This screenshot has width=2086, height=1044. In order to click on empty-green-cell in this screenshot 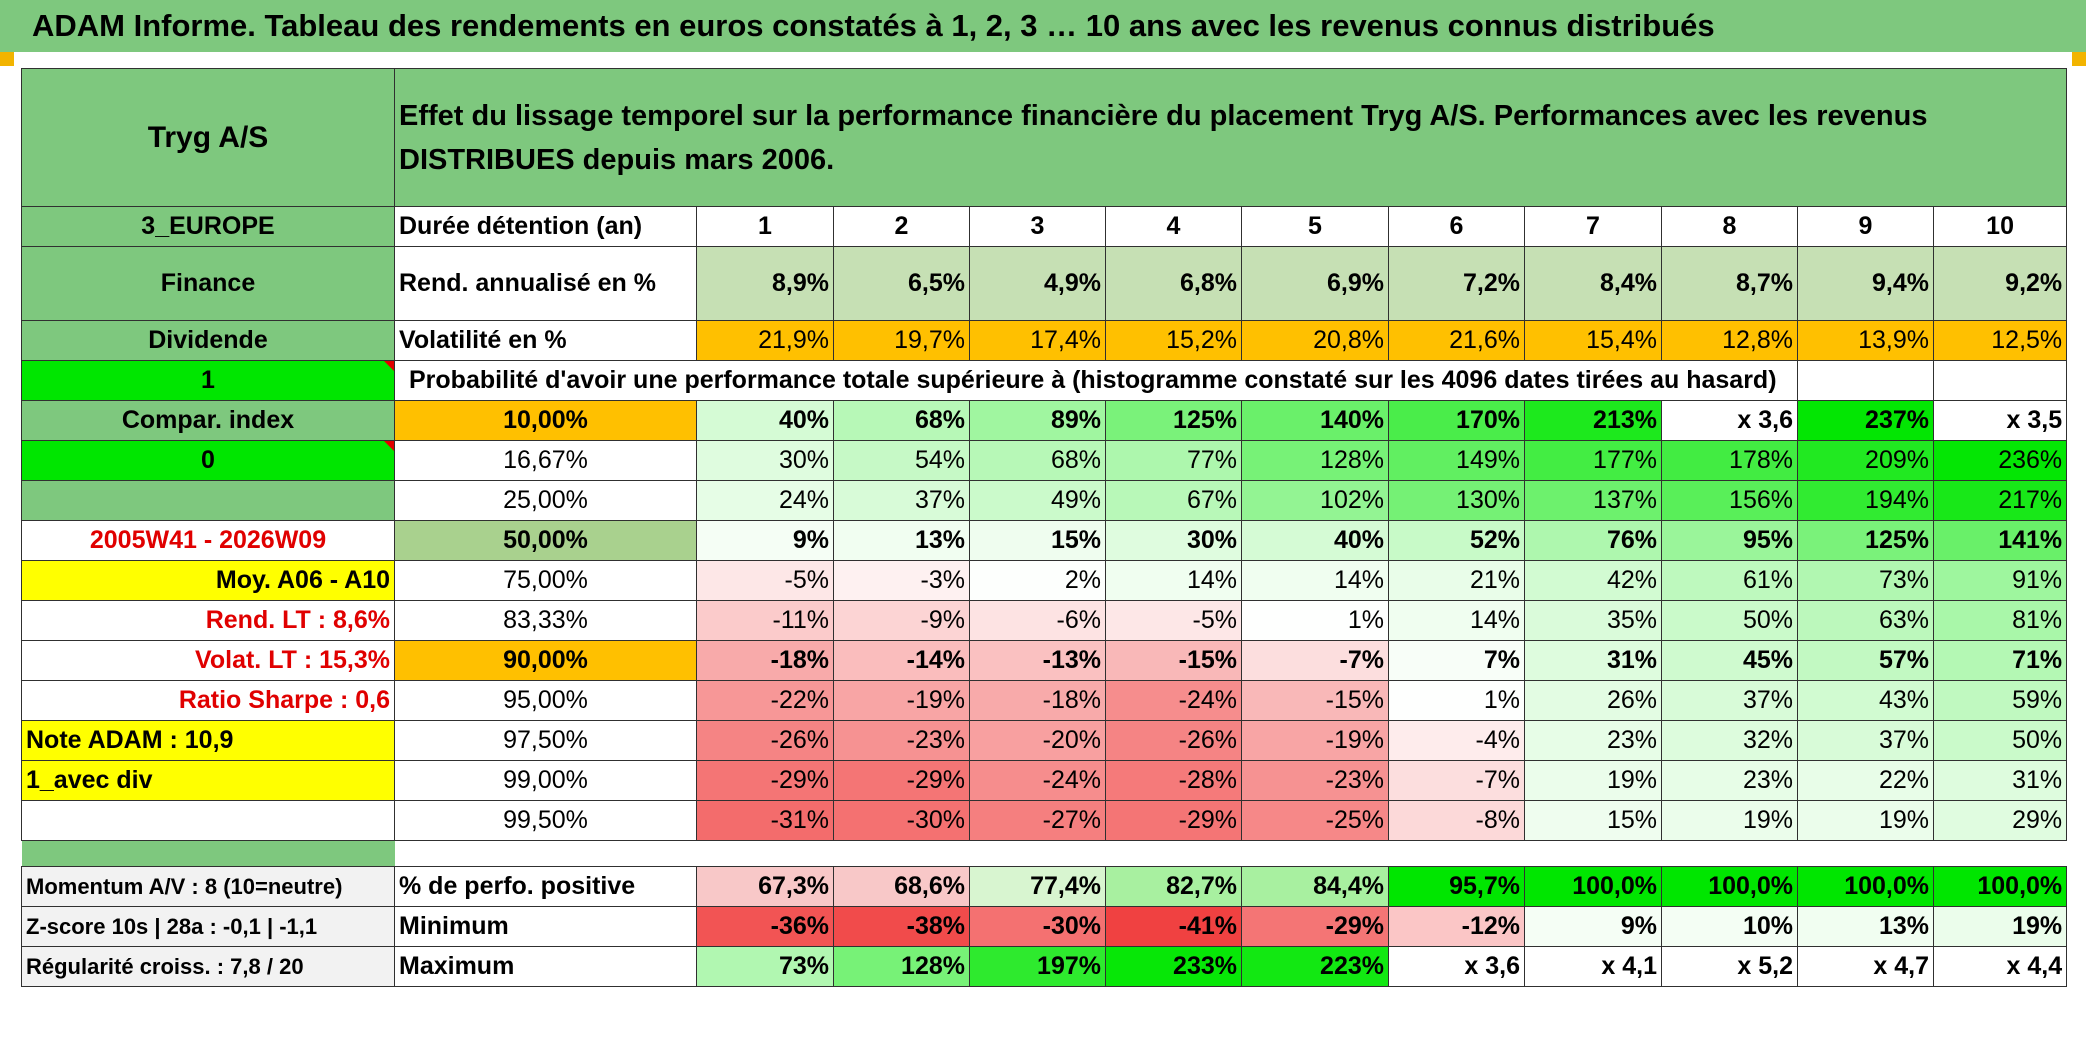, I will do `click(208, 500)`.